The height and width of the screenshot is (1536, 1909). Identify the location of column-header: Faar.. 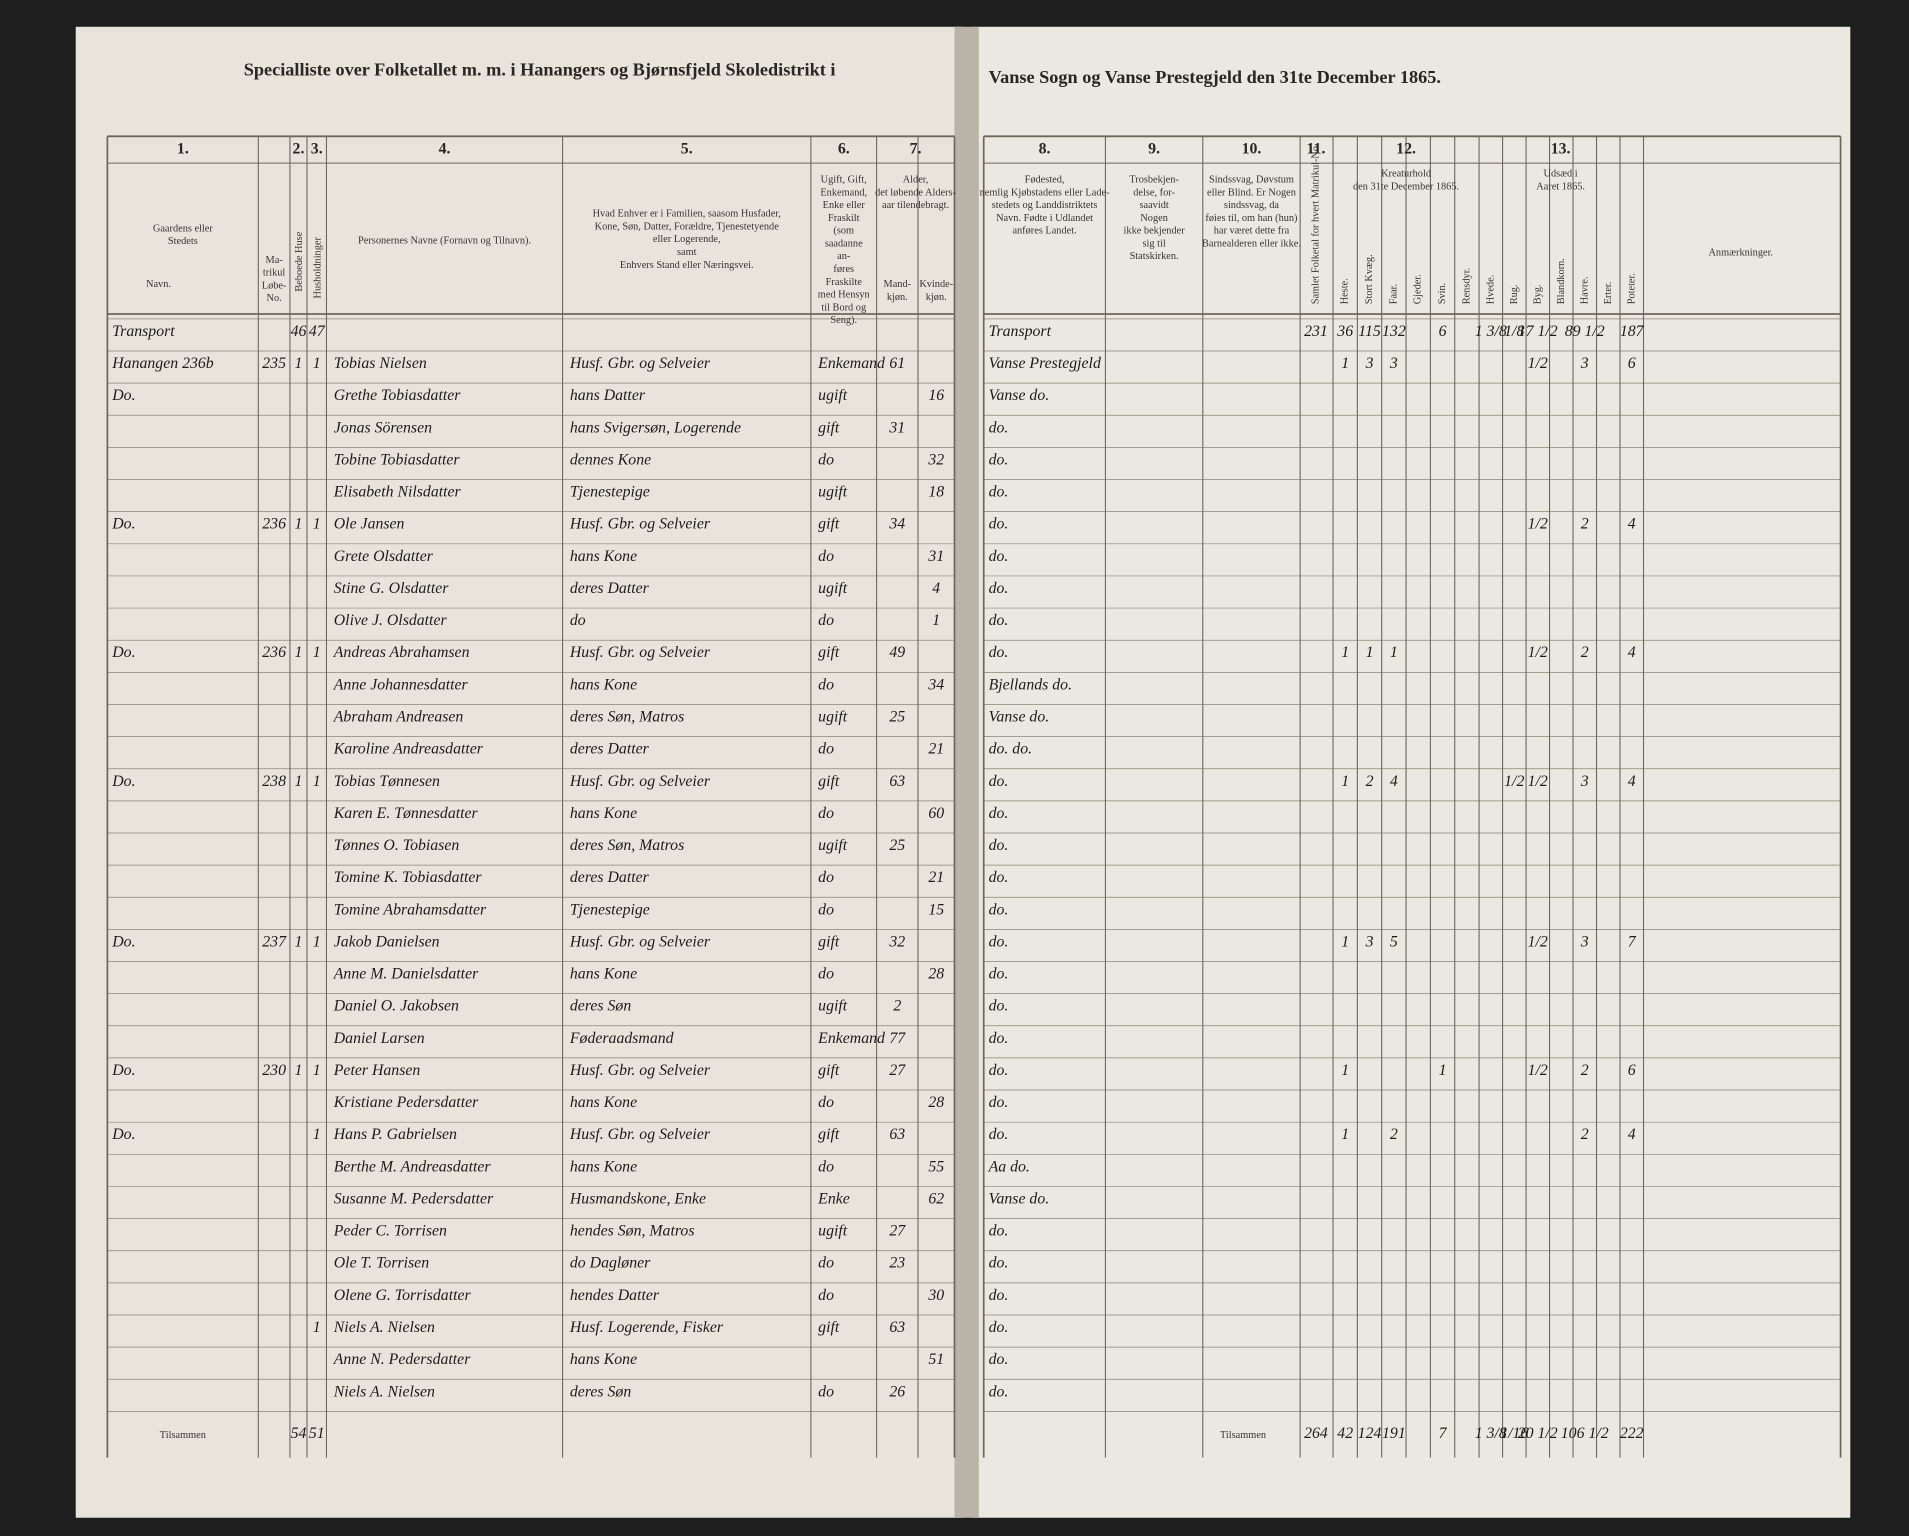
(1393, 294).